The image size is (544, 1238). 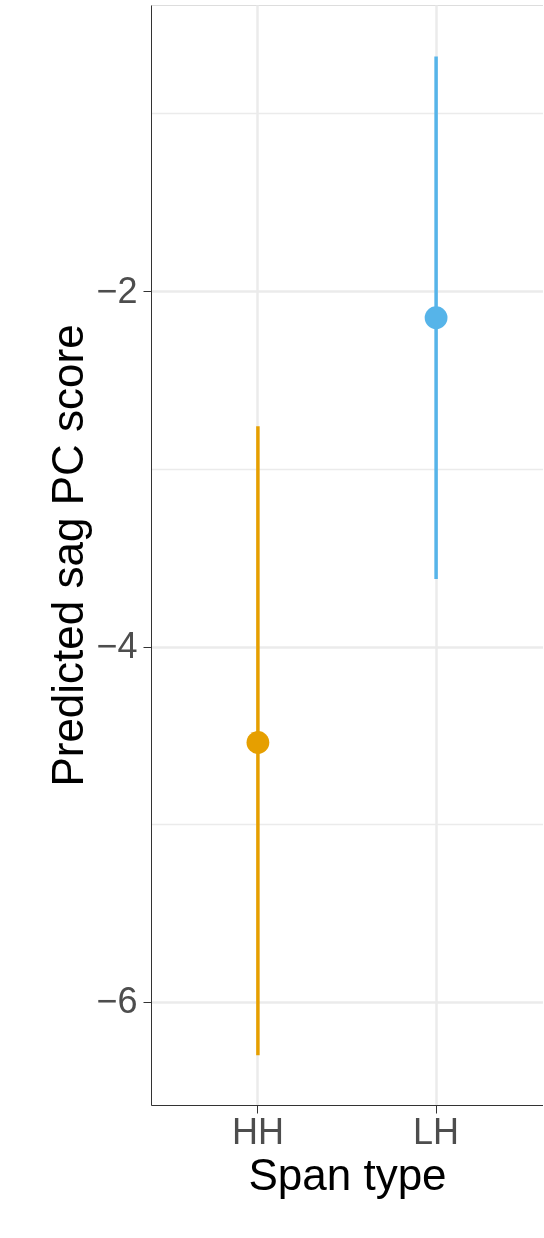 I want to click on y-tick-label: −4, so click(x=117, y=646).